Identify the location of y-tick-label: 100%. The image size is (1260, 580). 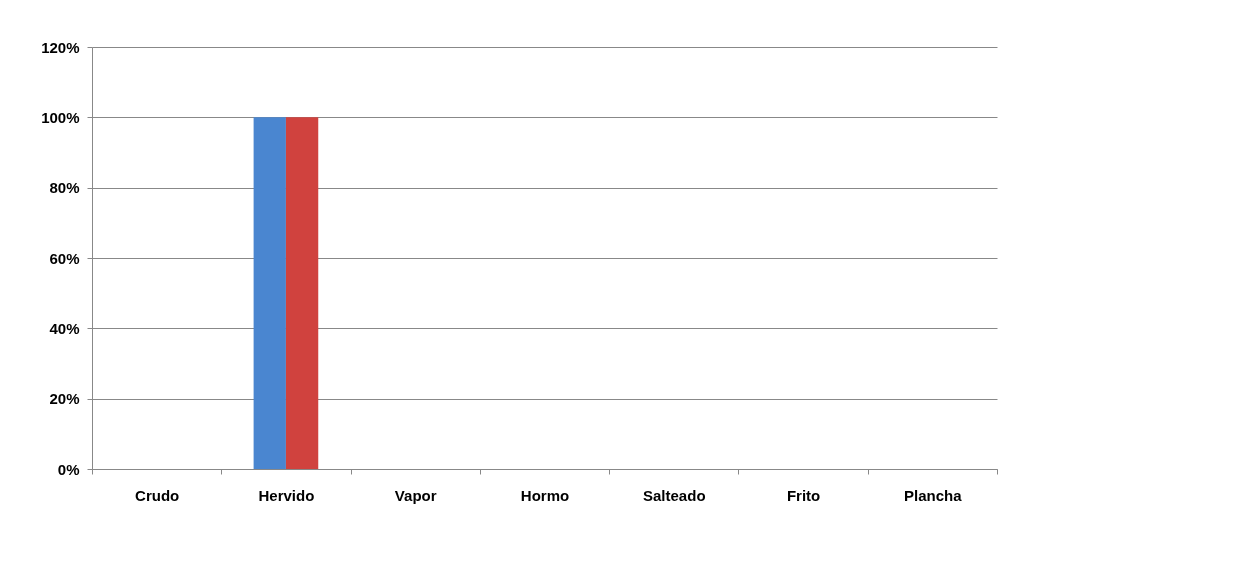
(60, 117).